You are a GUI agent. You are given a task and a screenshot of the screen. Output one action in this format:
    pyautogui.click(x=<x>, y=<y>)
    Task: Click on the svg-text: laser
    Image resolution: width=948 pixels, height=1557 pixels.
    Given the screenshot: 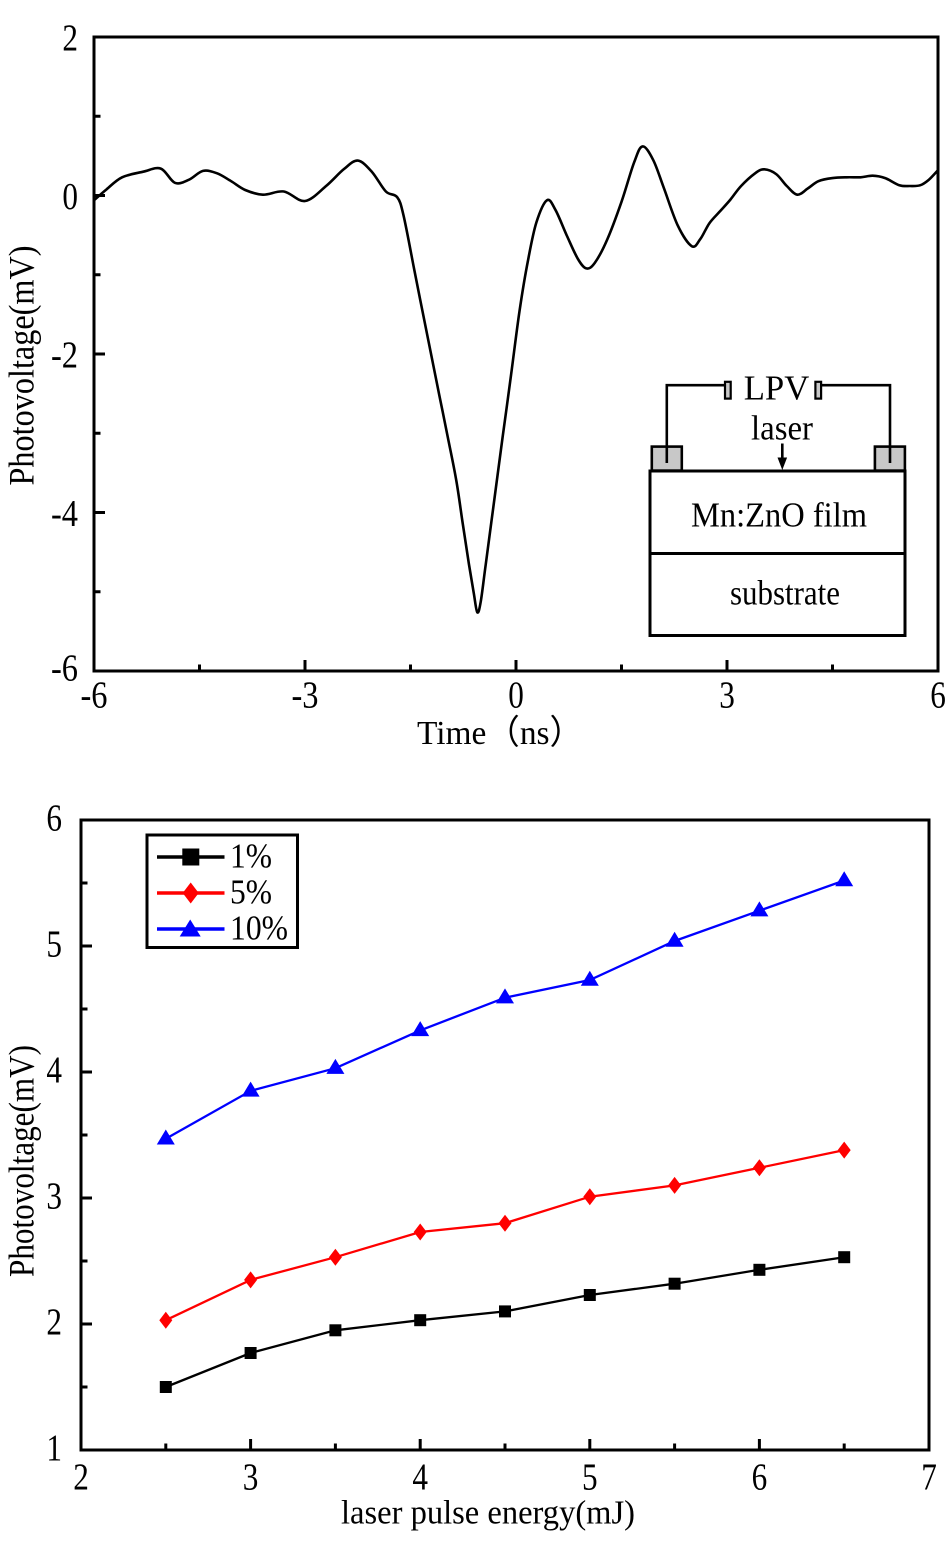 What is the action you would take?
    pyautogui.click(x=782, y=428)
    